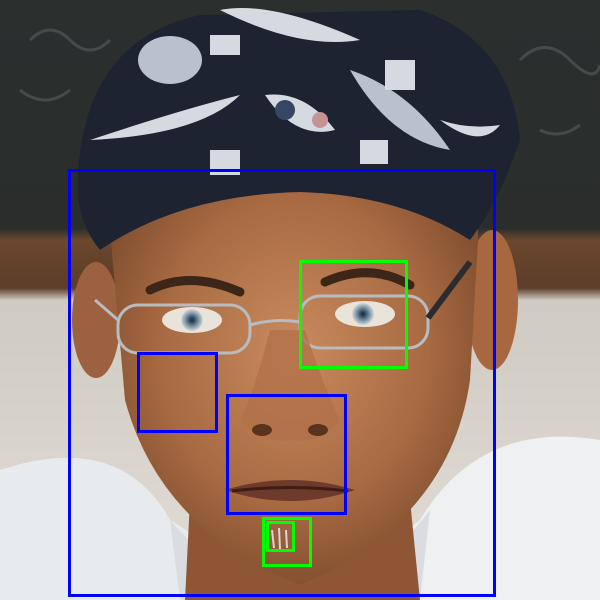 This screenshot has width=600, height=600. What do you see at coordinates (286, 454) in the screenshot?
I see `detection-box-nose-mouth` at bounding box center [286, 454].